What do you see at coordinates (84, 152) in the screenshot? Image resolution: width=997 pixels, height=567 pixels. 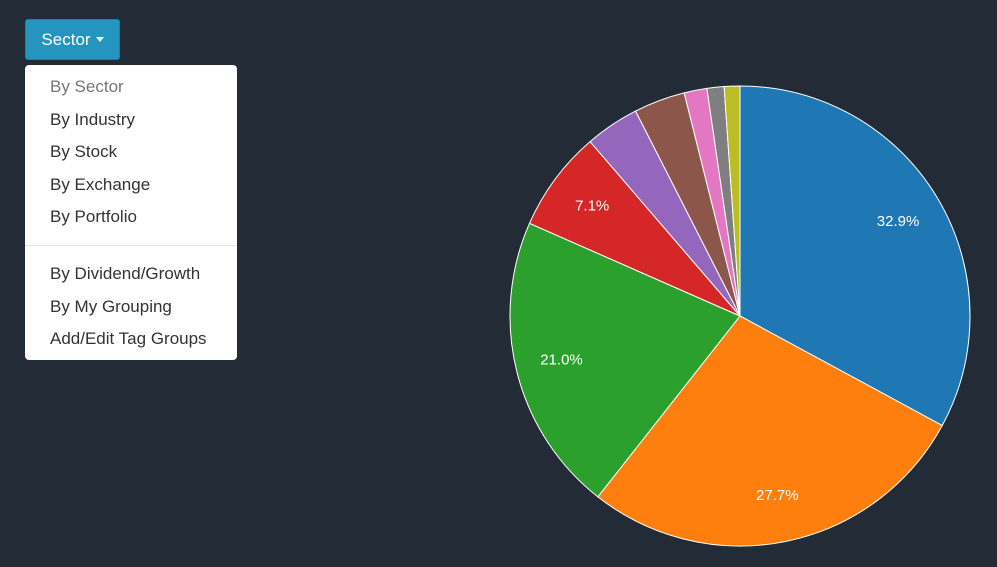 I see `menu-item: By Stock` at bounding box center [84, 152].